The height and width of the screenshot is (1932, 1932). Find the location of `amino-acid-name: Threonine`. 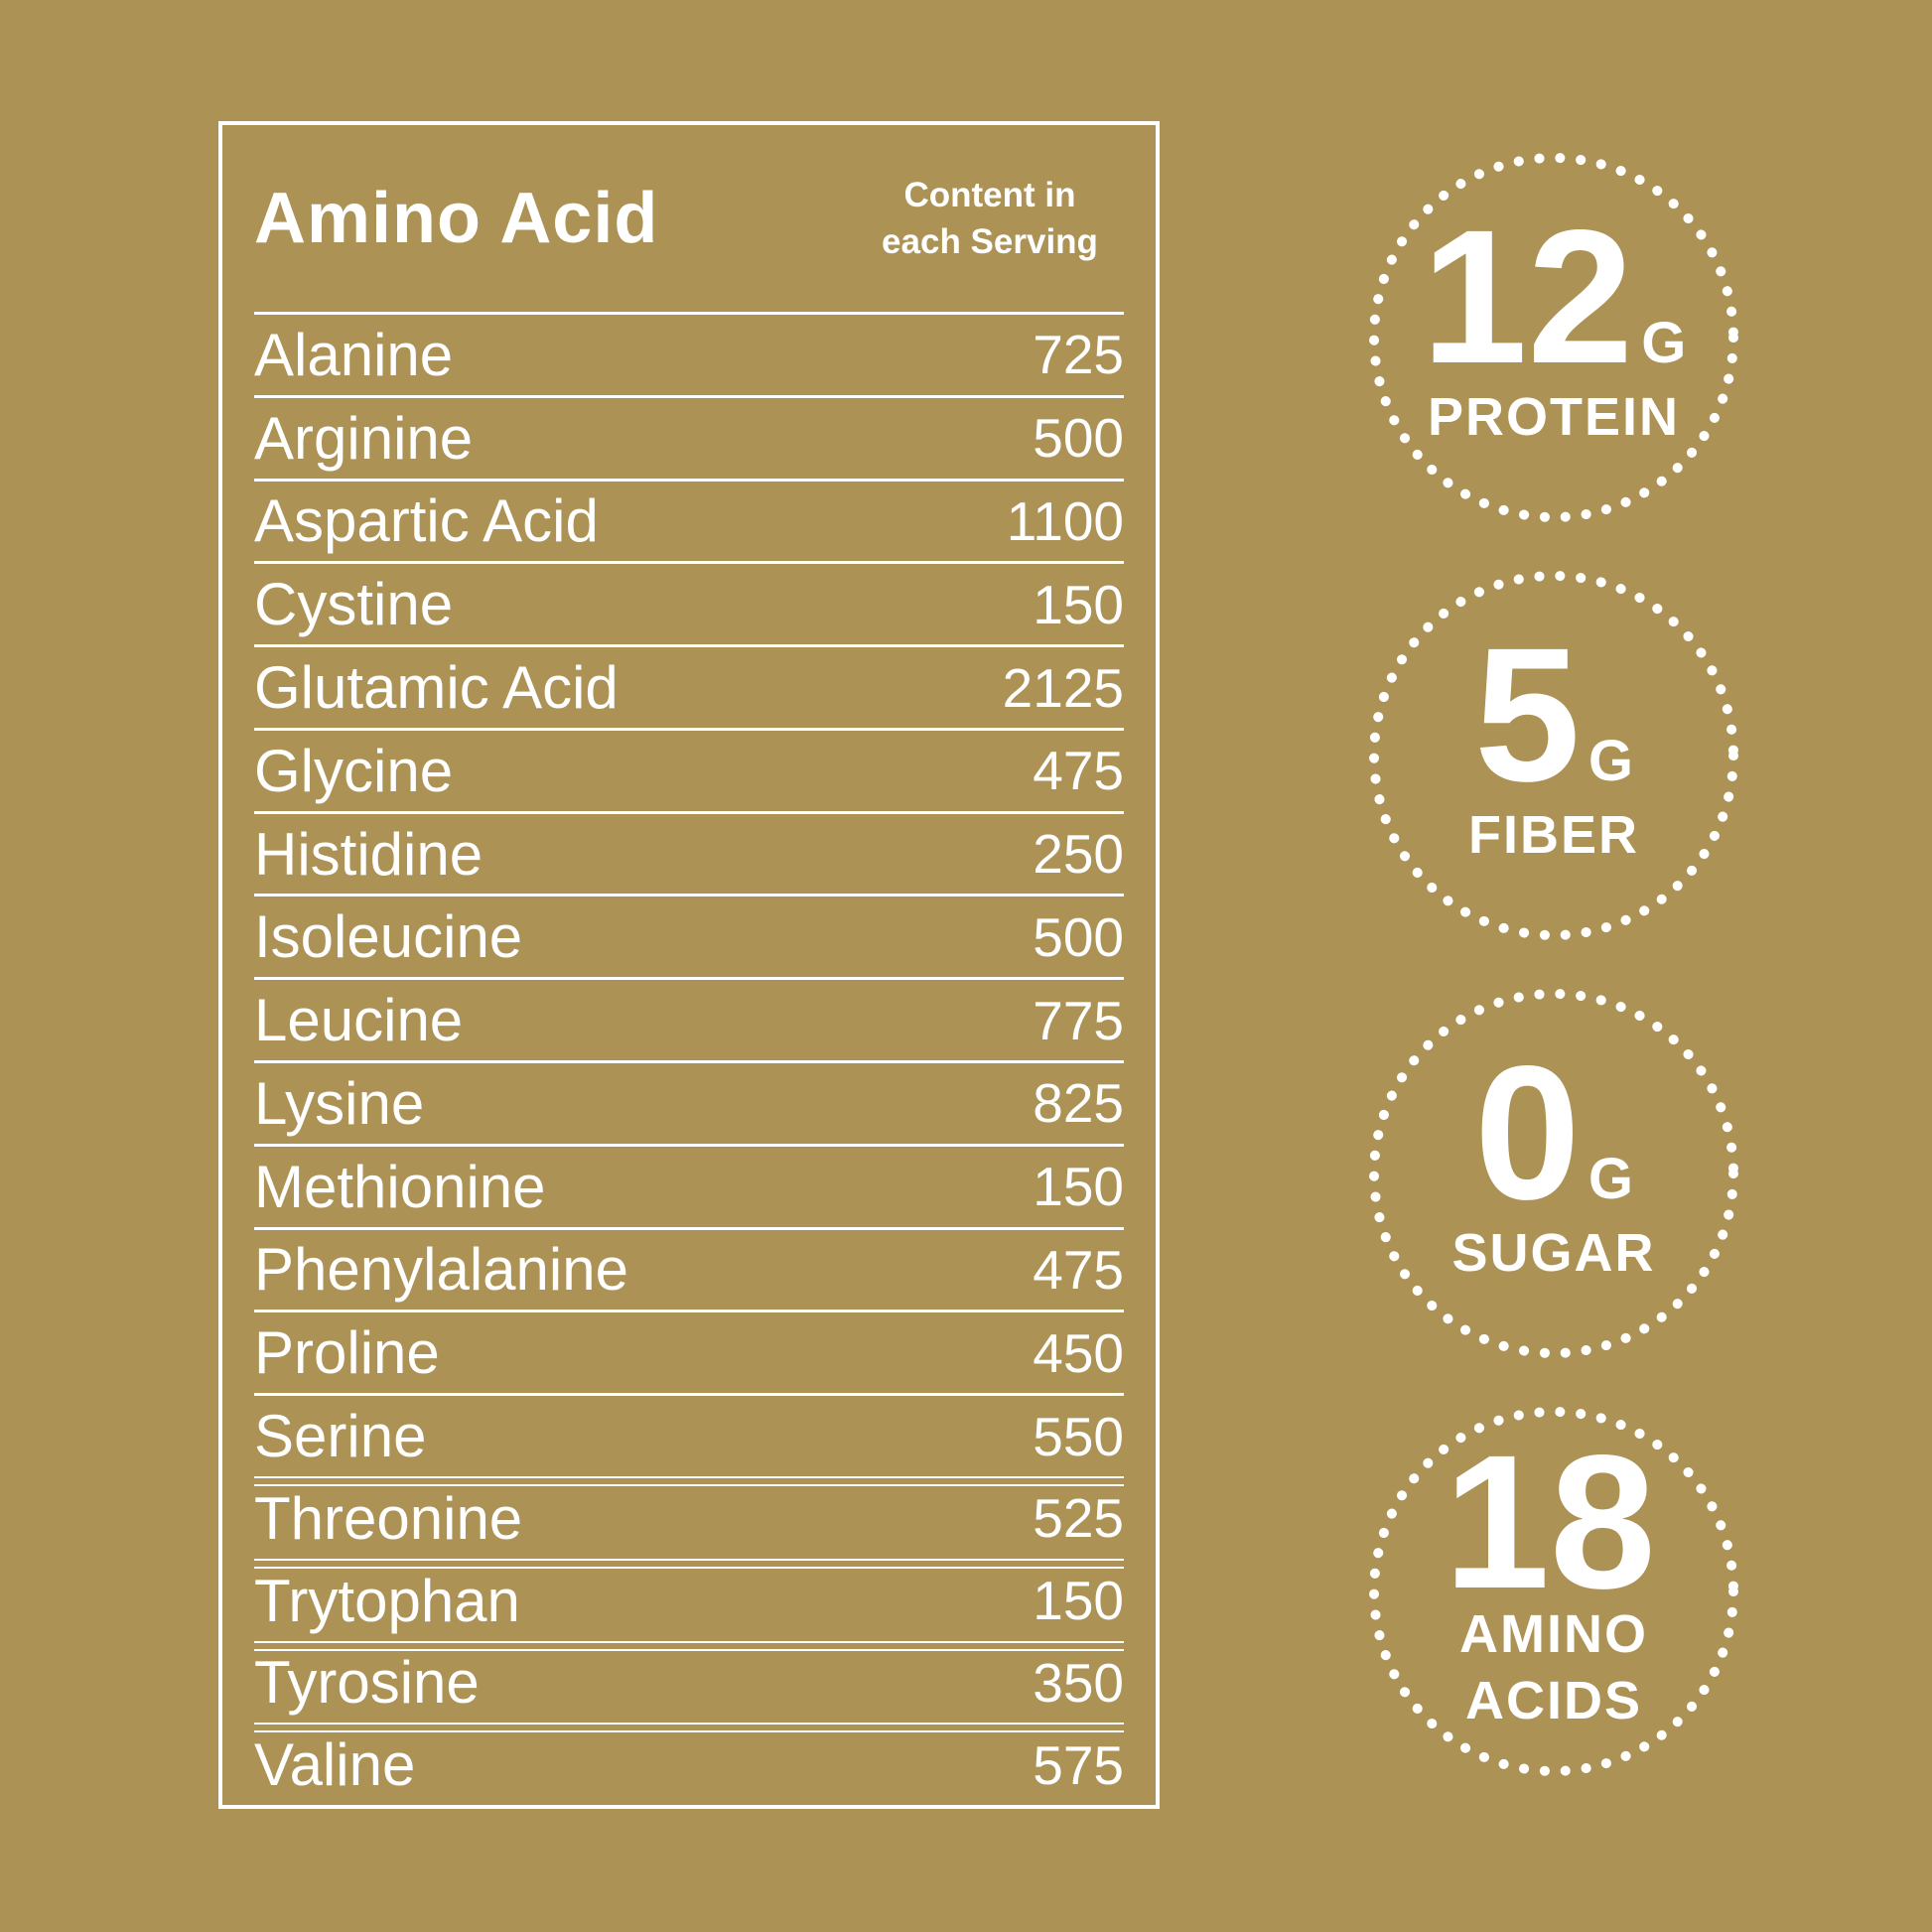

amino-acid-name: Threonine is located at coordinates (389, 1518).